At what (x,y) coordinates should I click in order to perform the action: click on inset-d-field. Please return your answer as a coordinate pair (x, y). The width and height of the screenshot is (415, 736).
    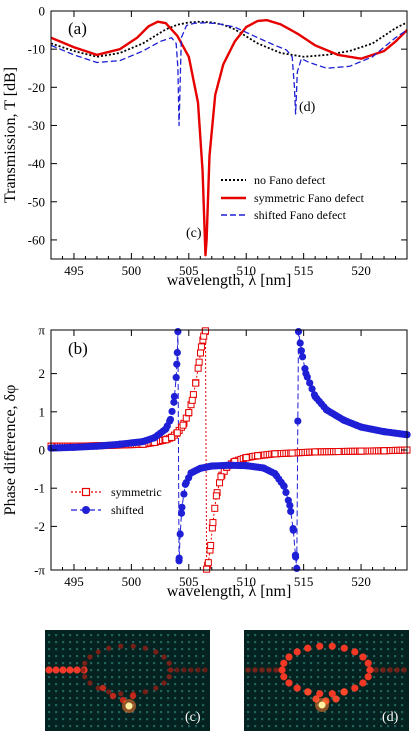
    Looking at the image, I should click on (326, 677).